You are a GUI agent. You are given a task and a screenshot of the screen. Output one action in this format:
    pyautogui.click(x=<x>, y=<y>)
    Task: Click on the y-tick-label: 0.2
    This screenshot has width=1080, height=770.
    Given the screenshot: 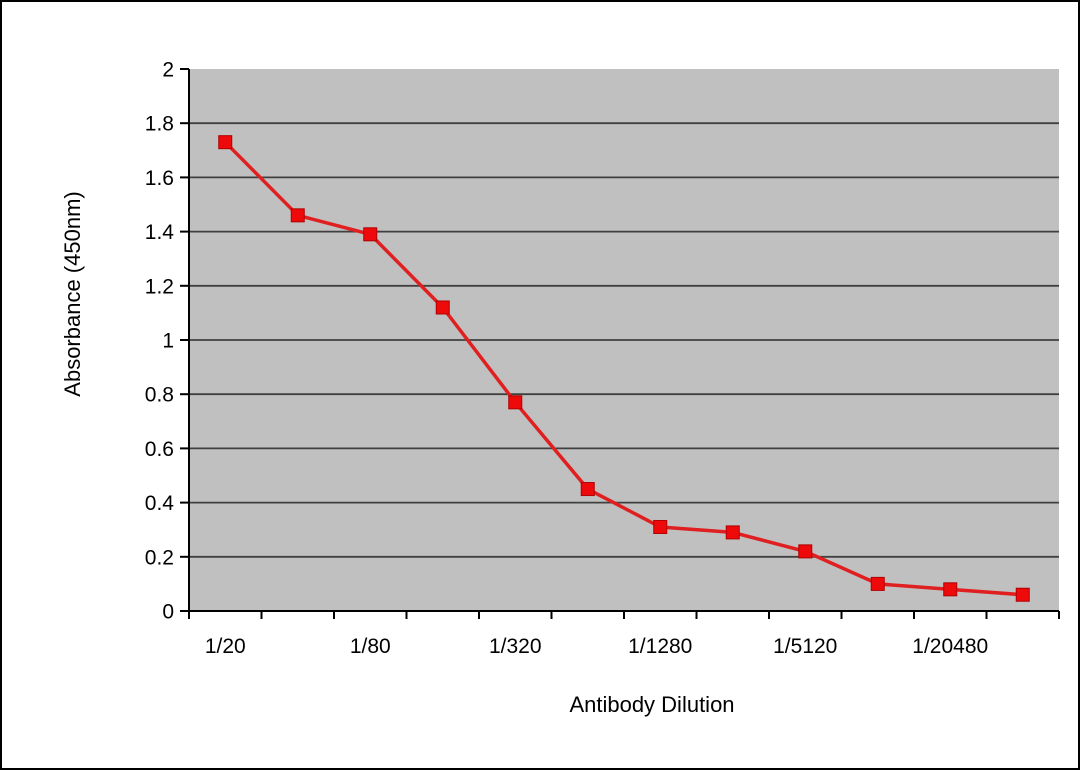 What is the action you would take?
    pyautogui.click(x=159, y=557)
    